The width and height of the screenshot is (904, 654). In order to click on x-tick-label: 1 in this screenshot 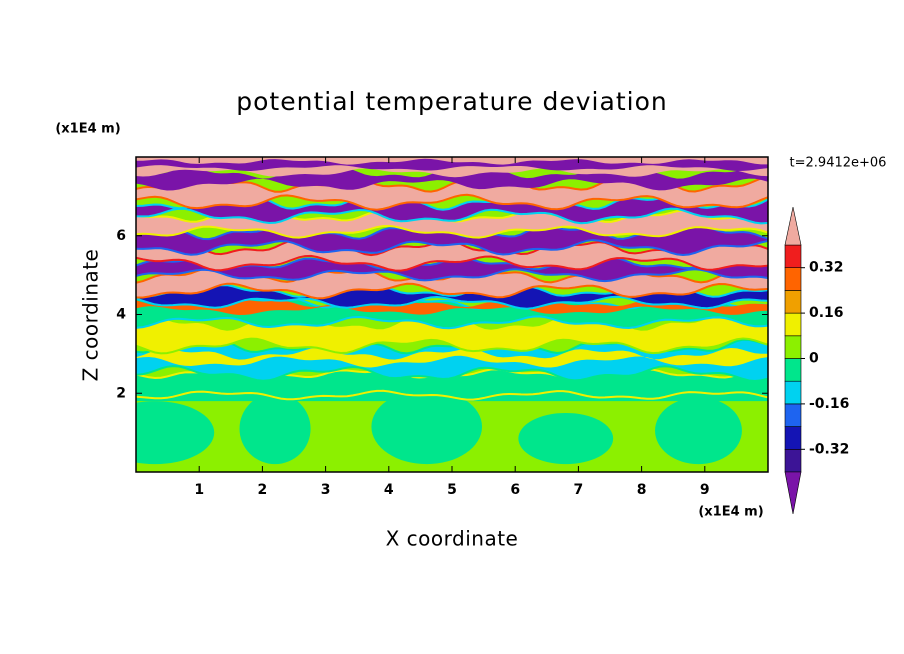, I will do `click(199, 490)`.